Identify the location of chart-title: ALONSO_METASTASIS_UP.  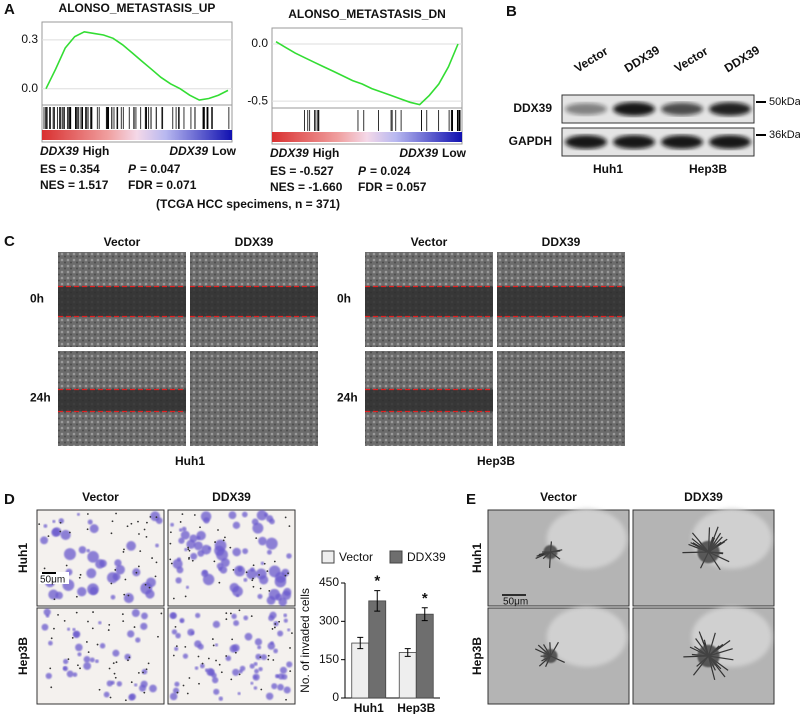
(137, 8).